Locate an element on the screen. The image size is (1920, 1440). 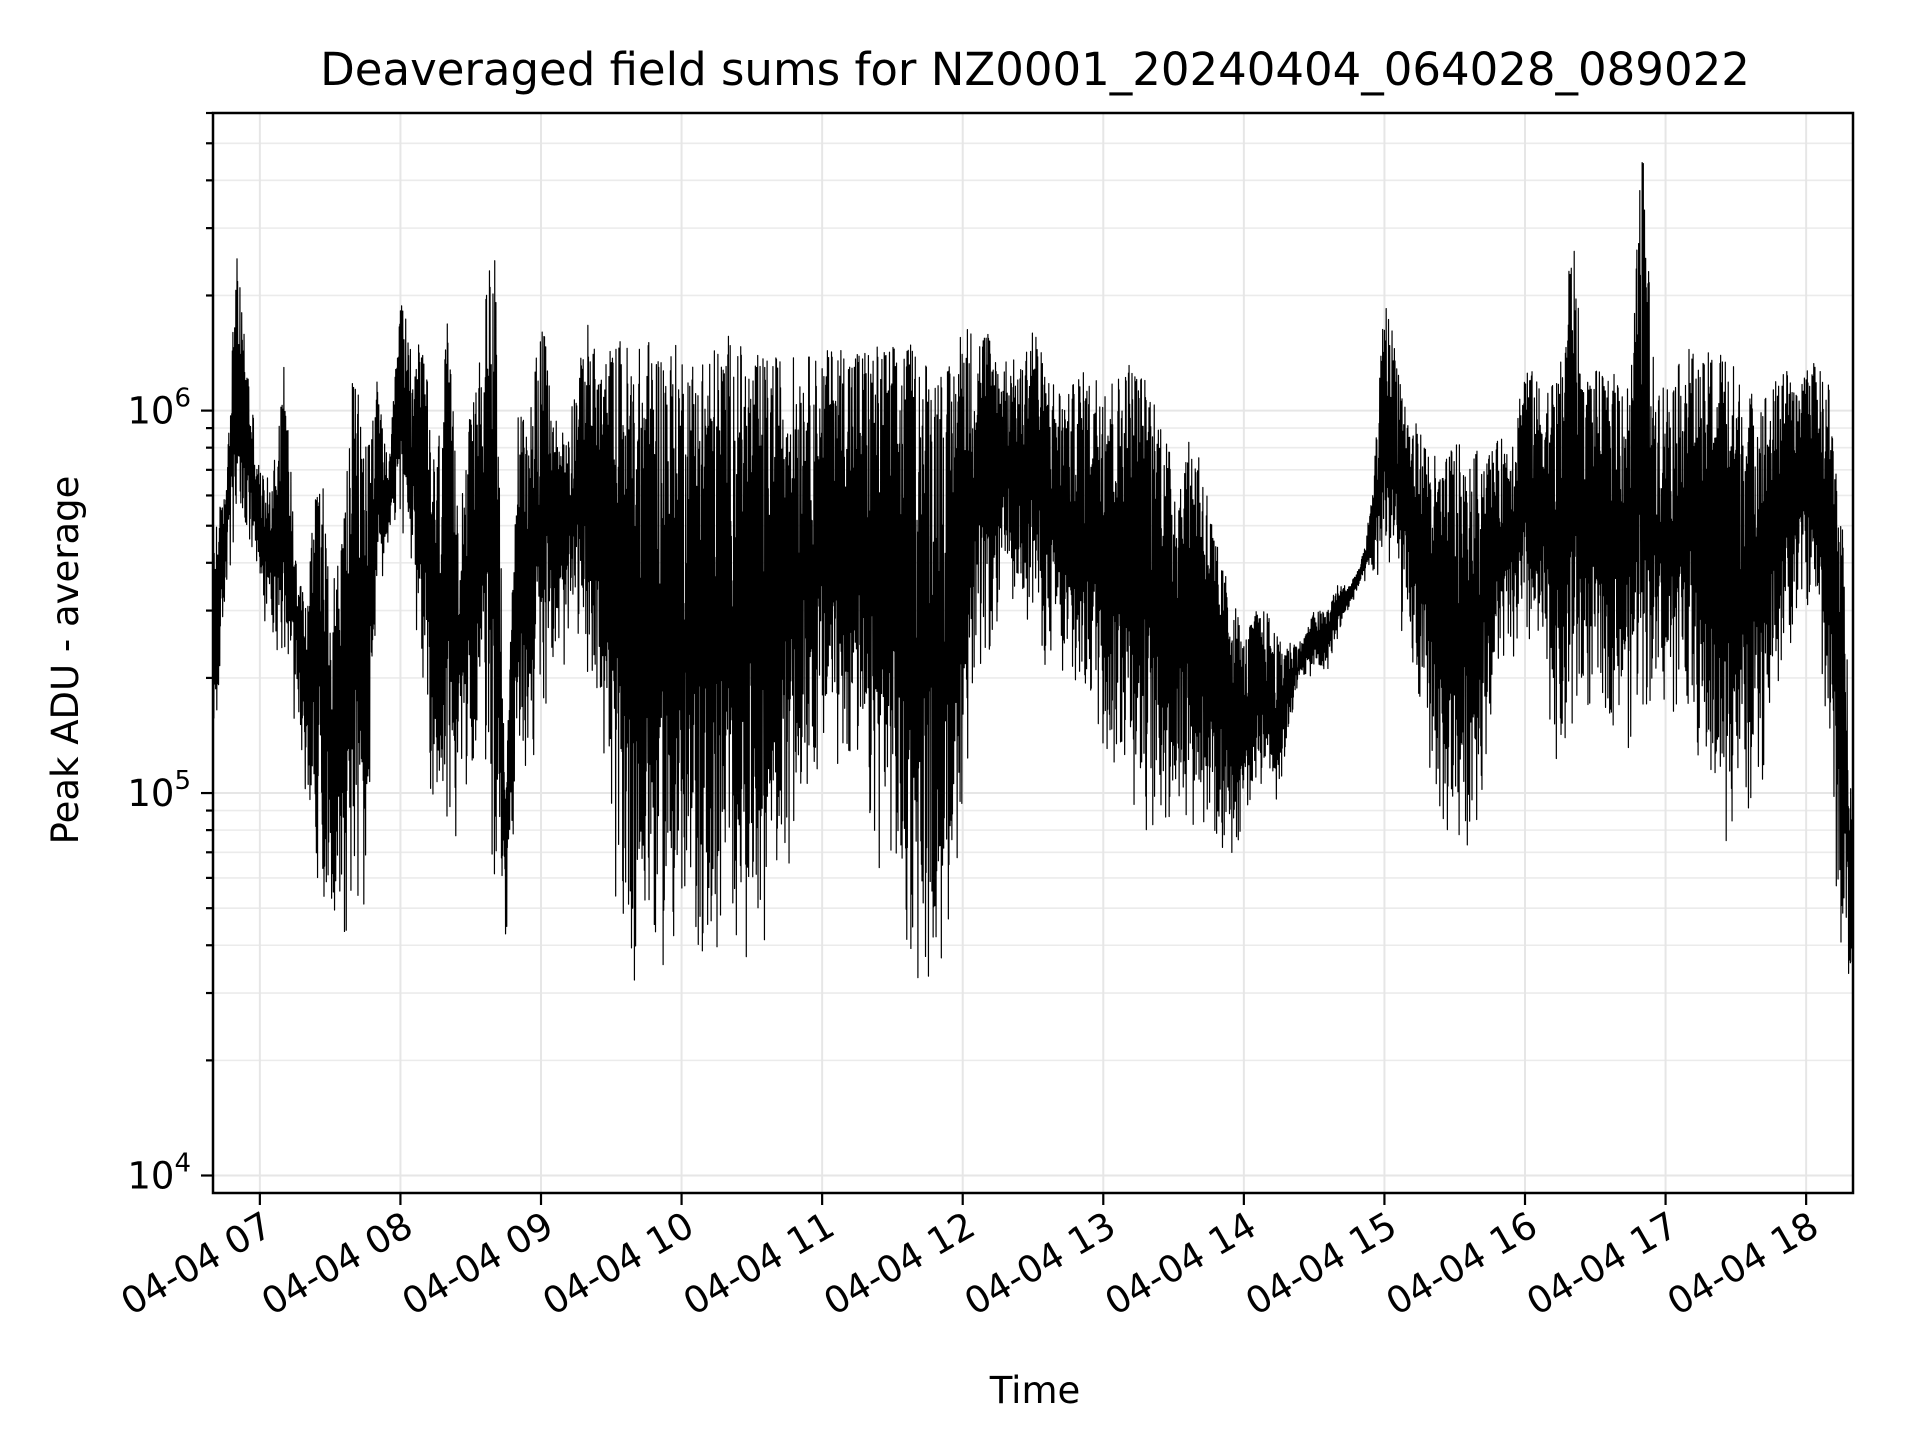
y-tick-label: 10⁶ is located at coordinates (159, 408).